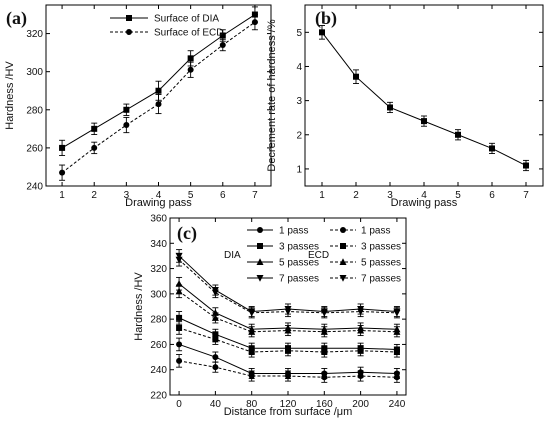 The height and width of the screenshot is (423, 550). I want to click on x-tick-label: 240, so click(397, 404).